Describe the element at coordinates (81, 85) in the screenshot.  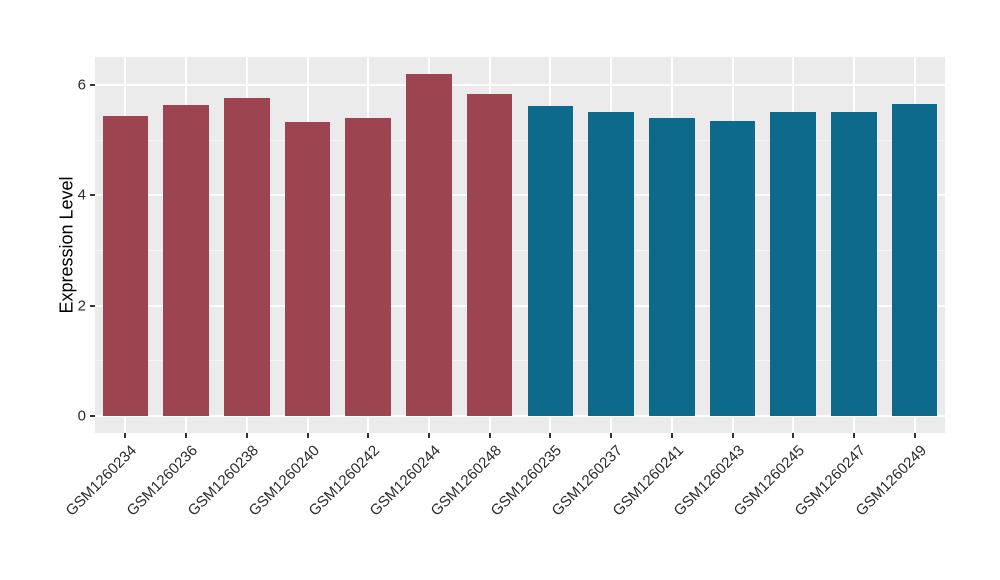
I see `y-tick-label-6: 6` at that location.